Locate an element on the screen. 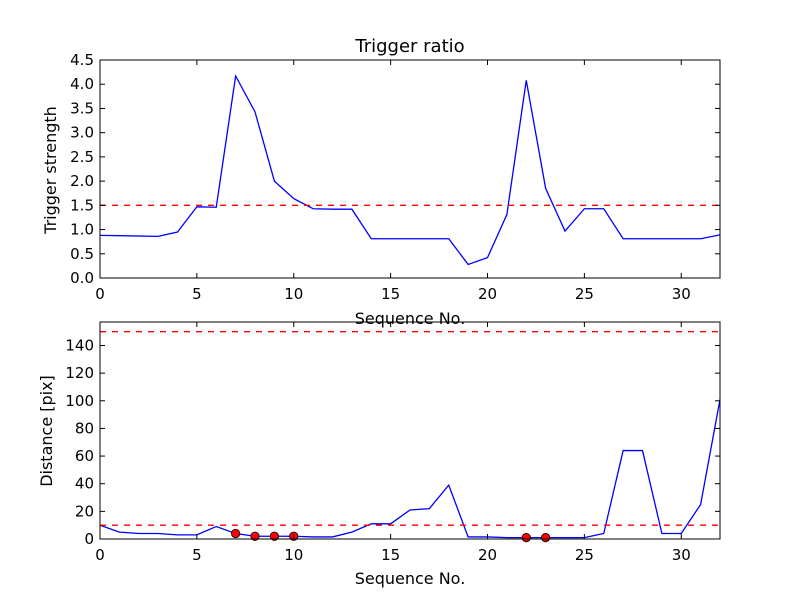 Image resolution: width=800 pixels, height=600 pixels. y-tick-label: 0 is located at coordinates (89, 539).